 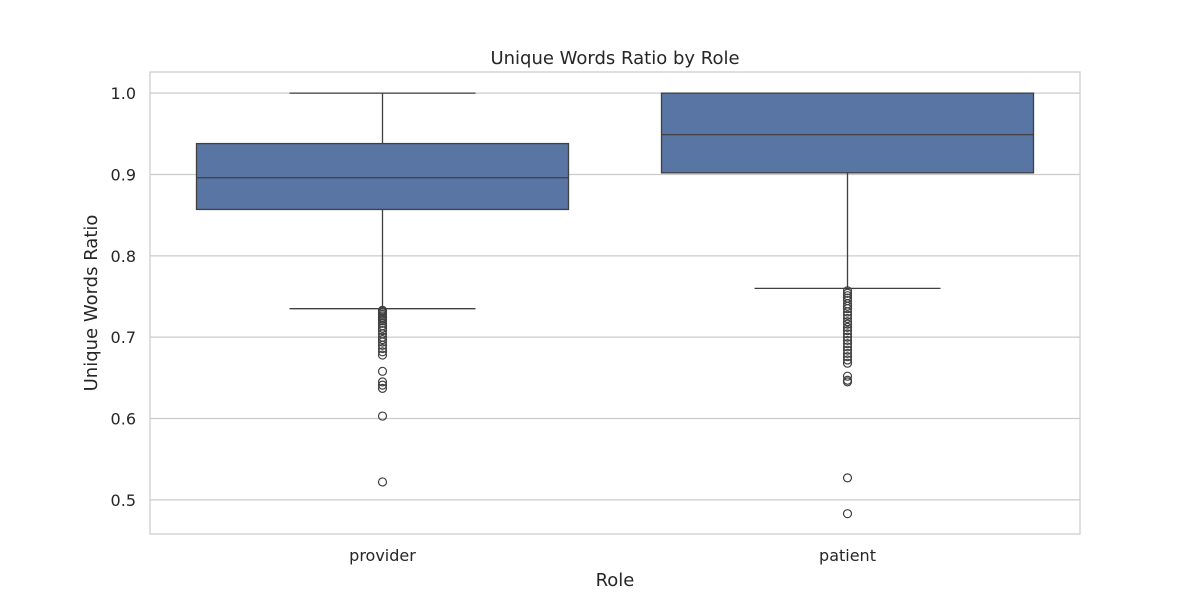 I want to click on y-axis-ticks: 0.5 0.6 0.7 0.8 0.9 1.0, so click(x=123, y=297).